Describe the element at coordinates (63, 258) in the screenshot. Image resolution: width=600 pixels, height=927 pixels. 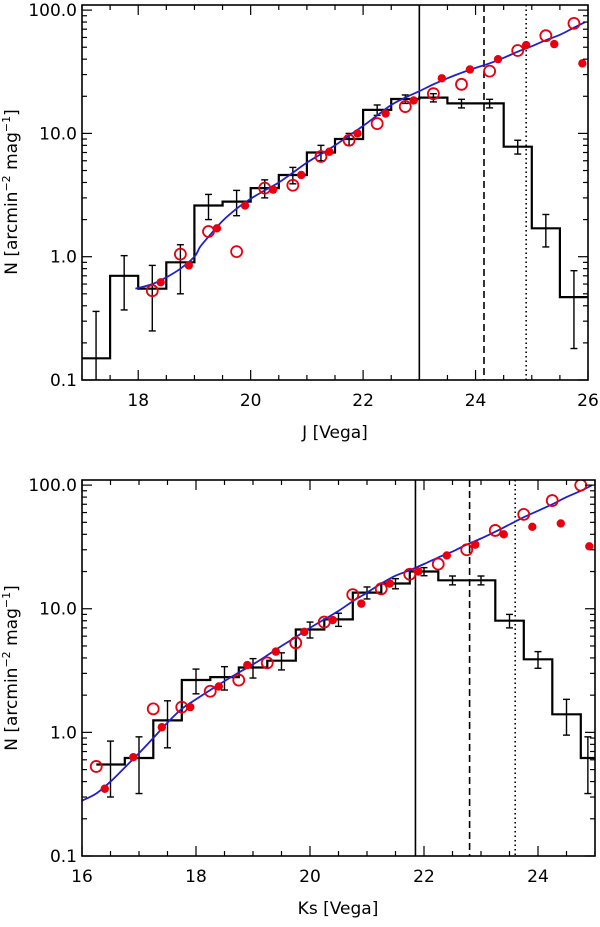
I see `panel-j-ytick-label: 1.0` at that location.